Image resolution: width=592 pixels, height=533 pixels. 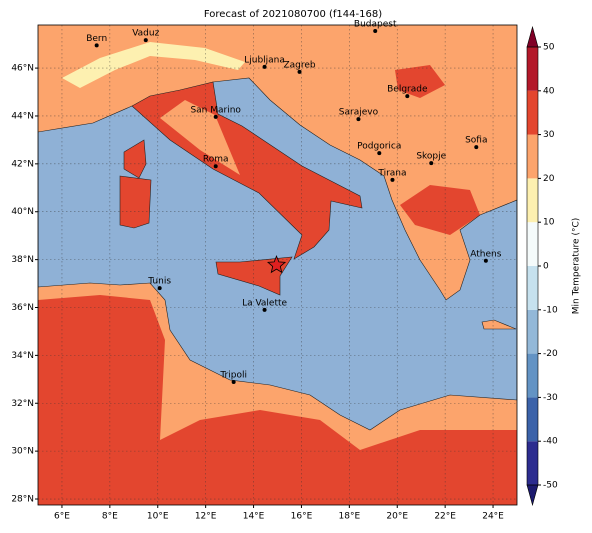 What do you see at coordinates (215, 110) in the screenshot?
I see `city-label: San Marino` at bounding box center [215, 110].